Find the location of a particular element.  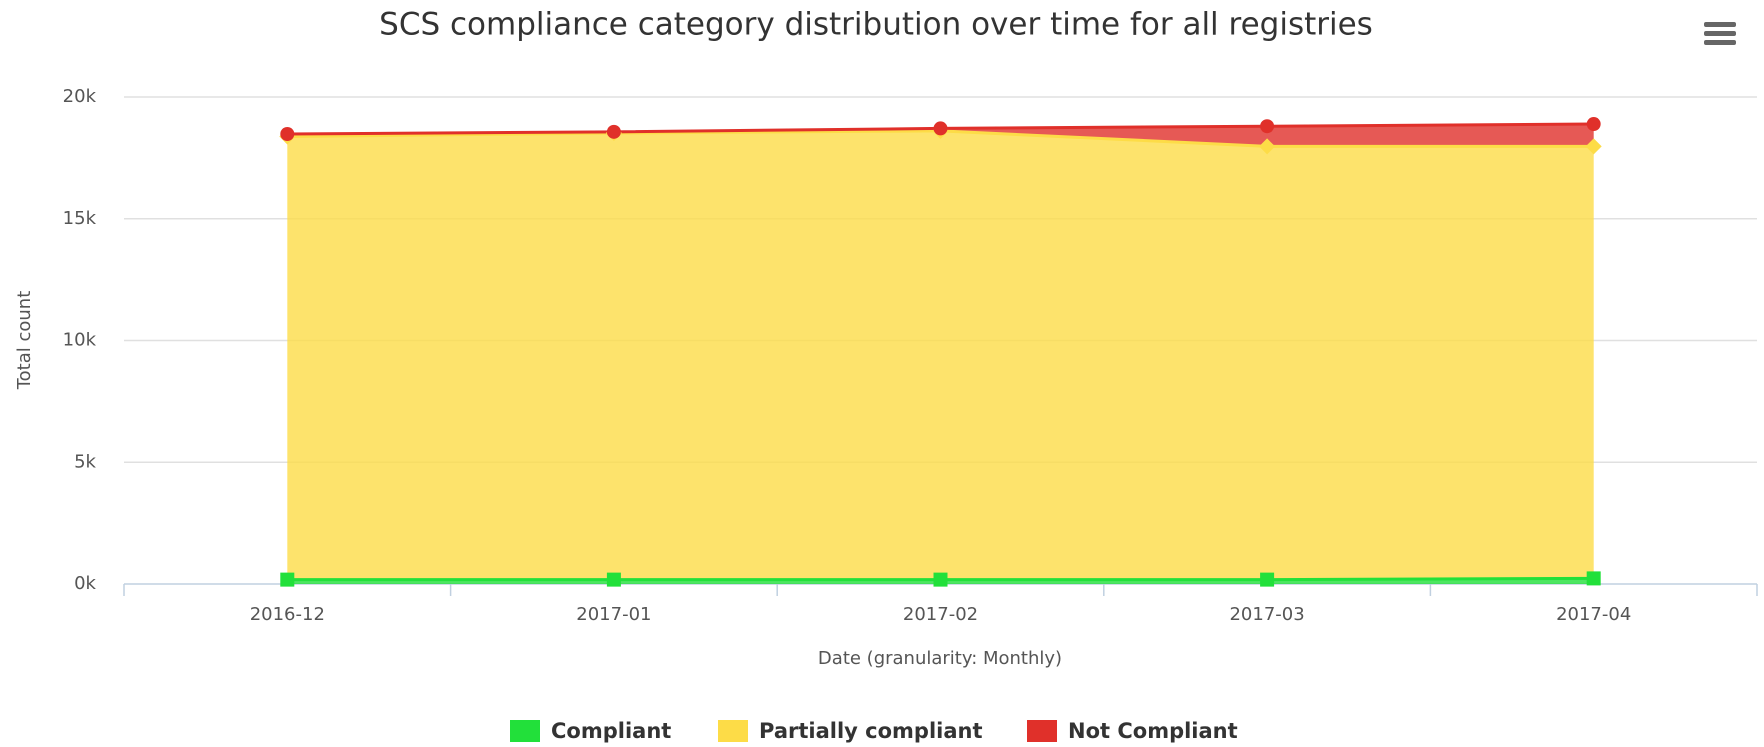

legend-item: Not Compliant is located at coordinates (1132, 731).